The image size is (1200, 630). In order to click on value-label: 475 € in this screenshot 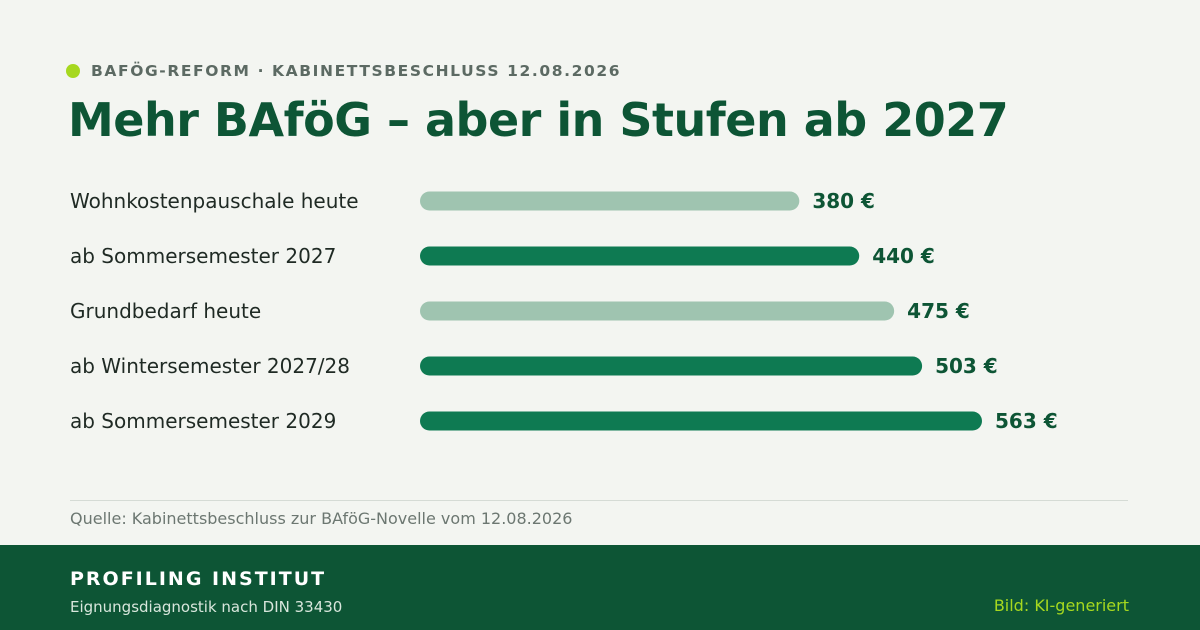, I will do `click(938, 311)`.